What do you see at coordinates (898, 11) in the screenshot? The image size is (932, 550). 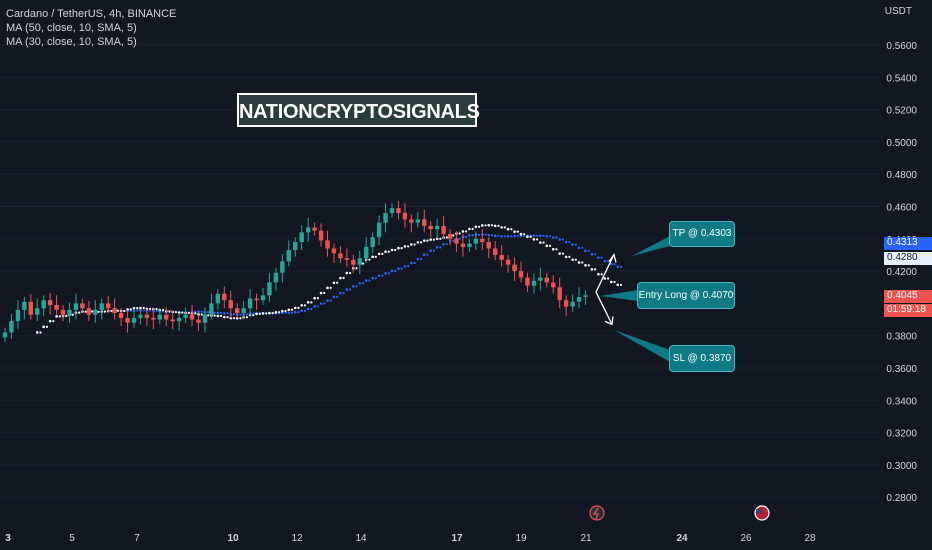 I see `currency-label: USDT` at bounding box center [898, 11].